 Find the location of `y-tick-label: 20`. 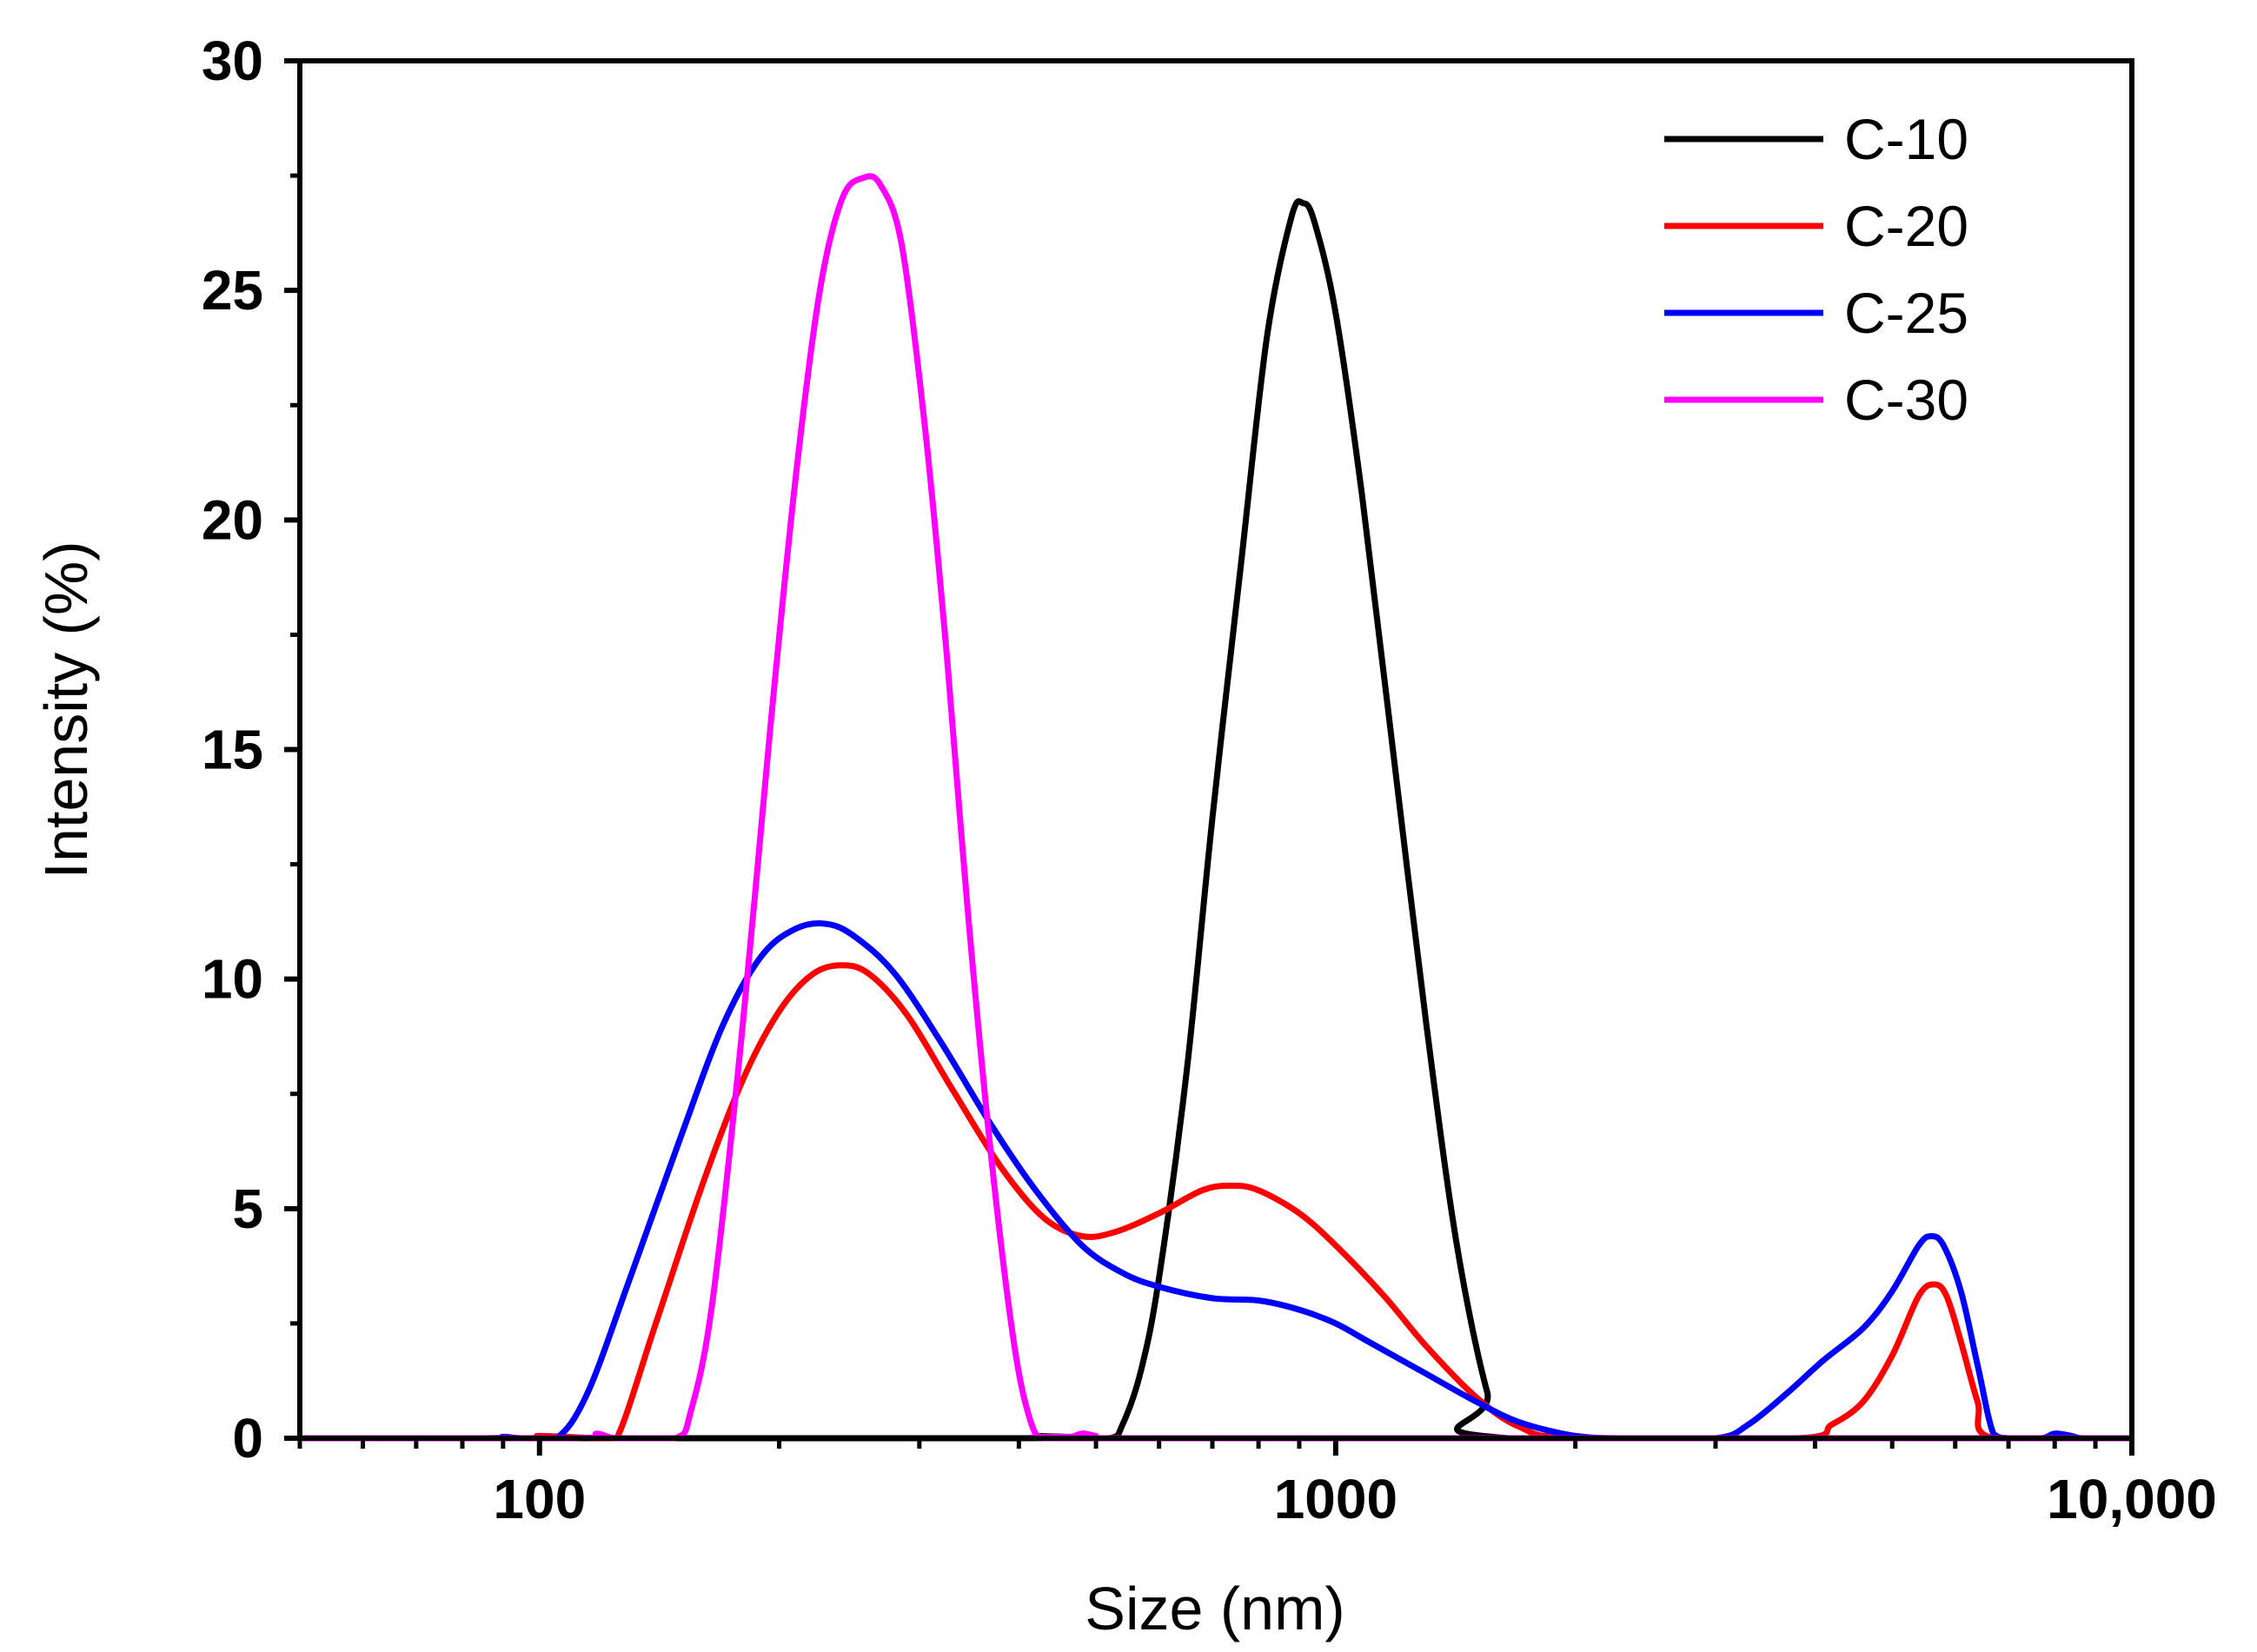

y-tick-label: 20 is located at coordinates (232, 519).